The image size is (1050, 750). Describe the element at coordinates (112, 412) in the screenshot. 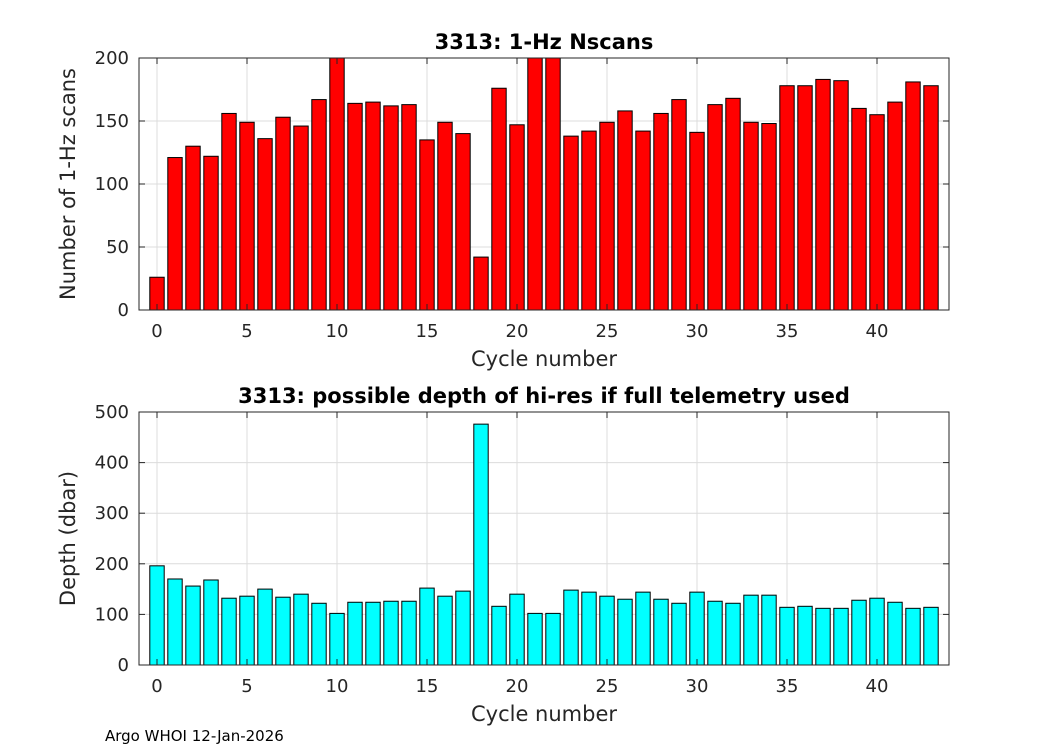

I see `y-tick-label: 500` at that location.